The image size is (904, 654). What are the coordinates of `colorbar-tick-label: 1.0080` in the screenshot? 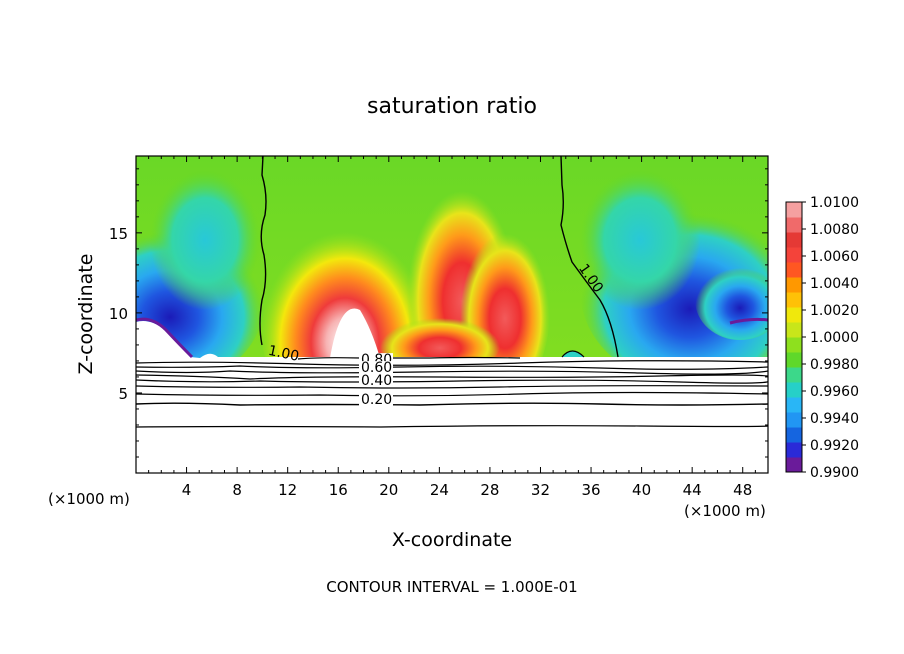 It's located at (834, 230).